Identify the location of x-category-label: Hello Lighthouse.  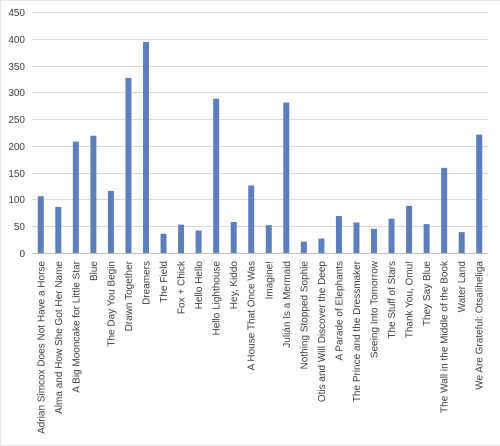
(217, 298).